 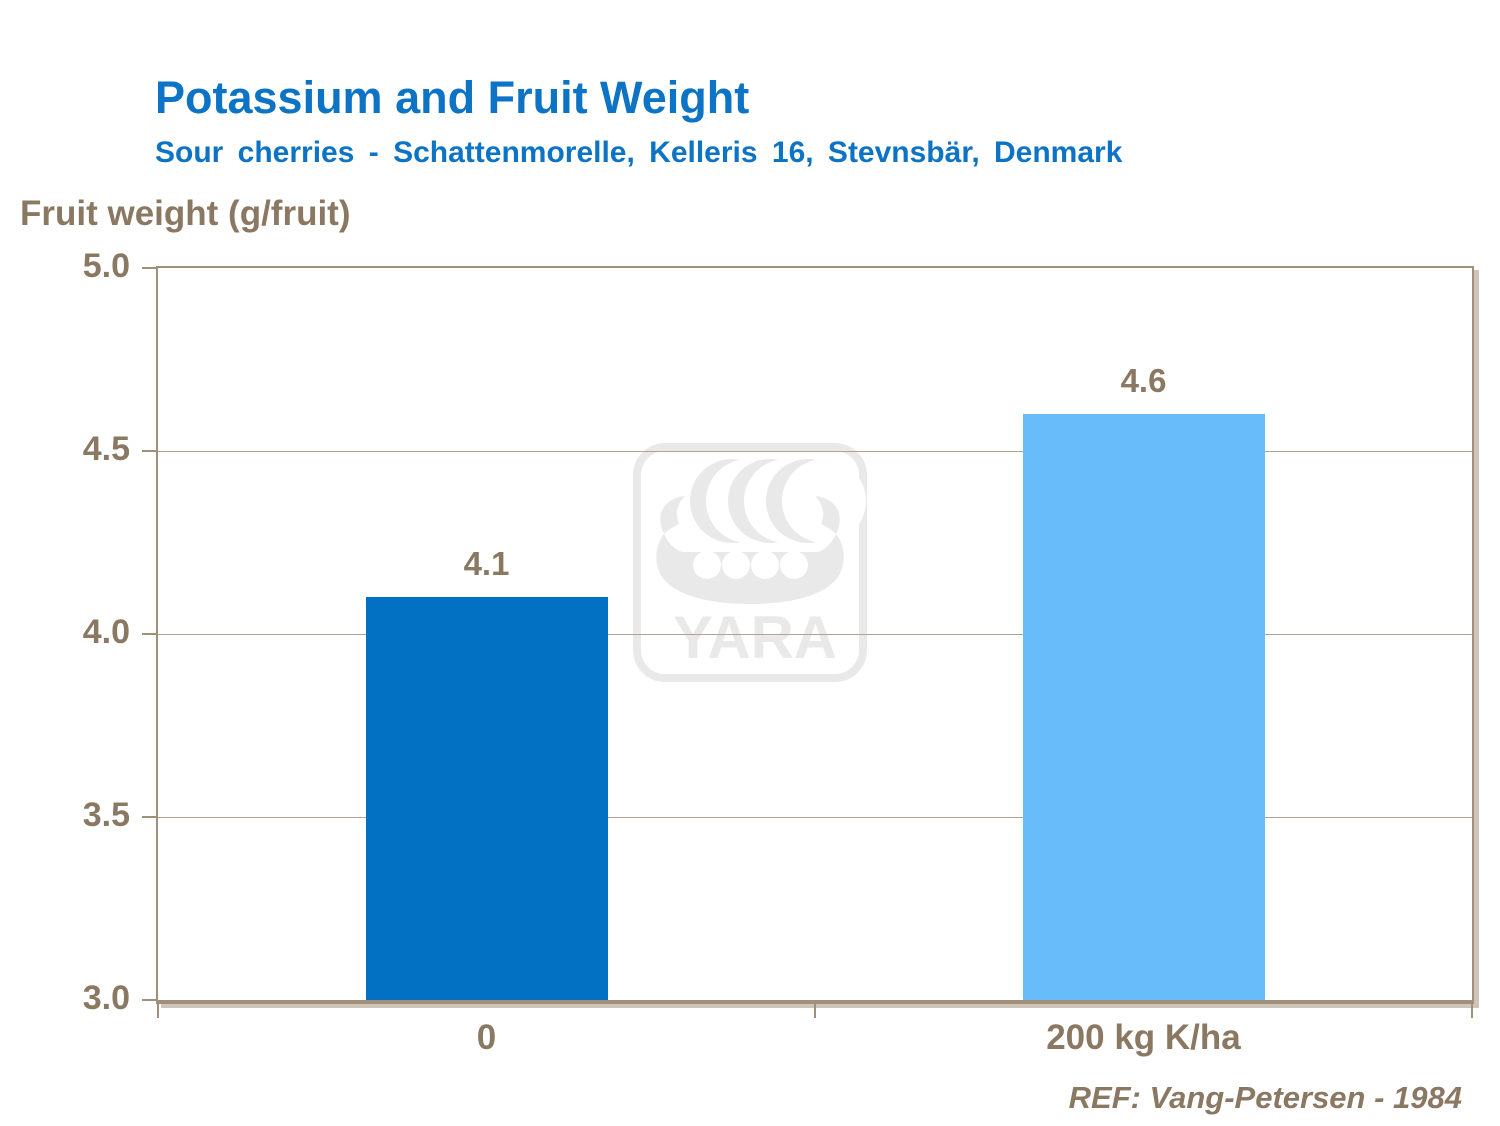 I want to click on x-category-label: 200 kg K/ha, so click(x=1143, y=1037).